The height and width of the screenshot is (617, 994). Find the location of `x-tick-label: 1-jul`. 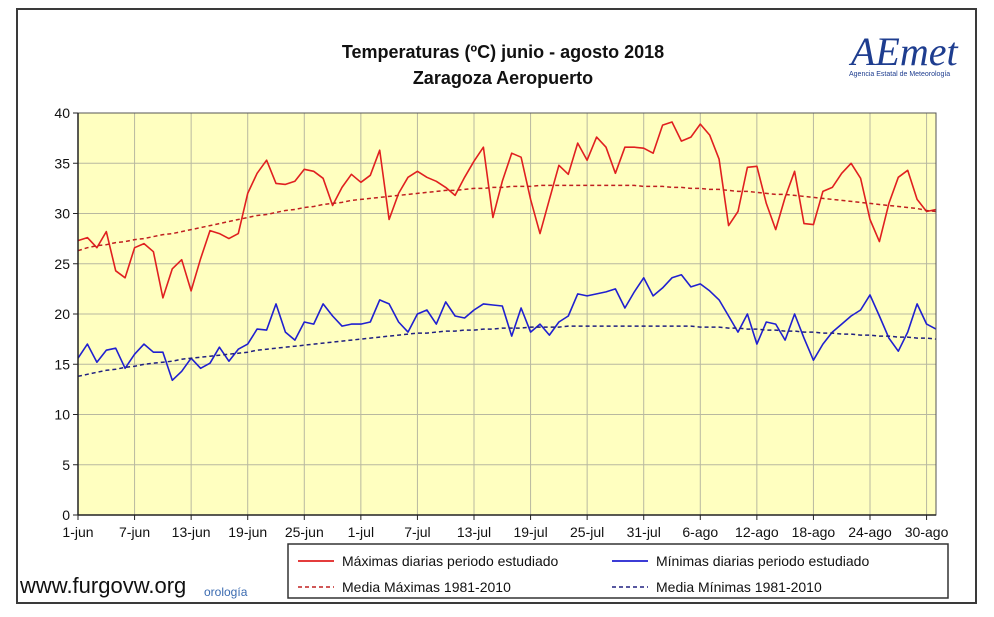

x-tick-label: 1-jul is located at coordinates (361, 532).